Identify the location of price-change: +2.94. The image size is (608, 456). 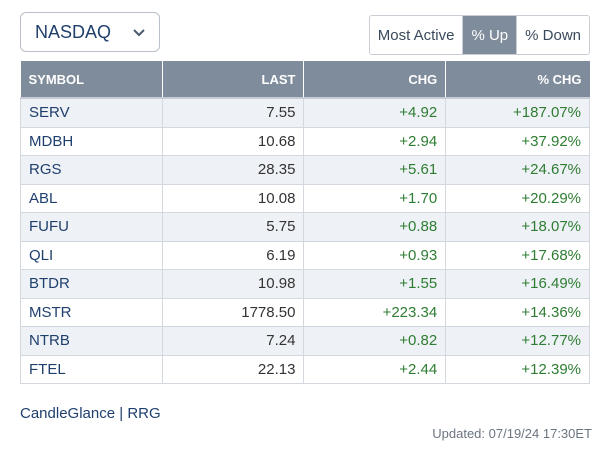
(375, 141).